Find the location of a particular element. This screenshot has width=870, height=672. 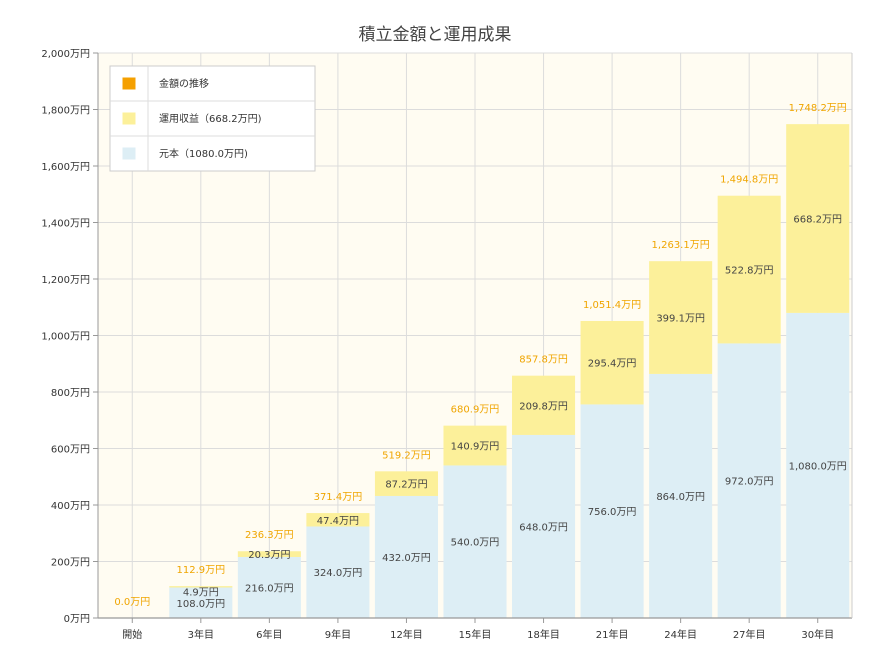

principal-value-label: 108.0万円 is located at coordinates (200, 604).